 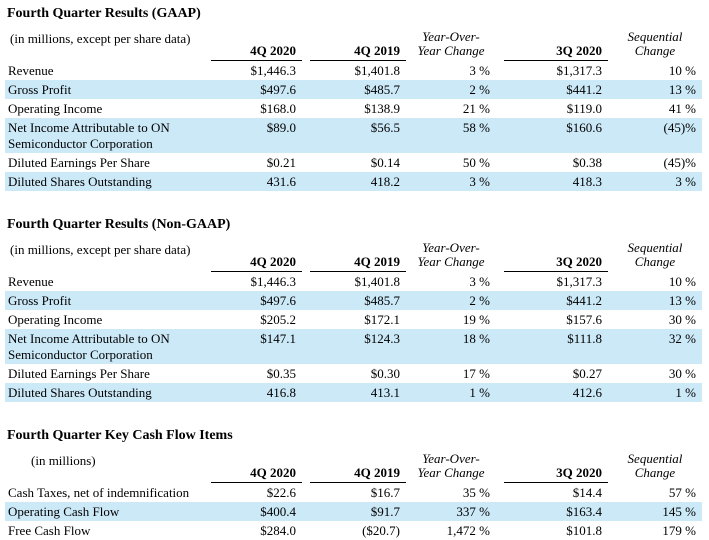 I want to click on row-label: Operating Income, so click(x=55, y=319).